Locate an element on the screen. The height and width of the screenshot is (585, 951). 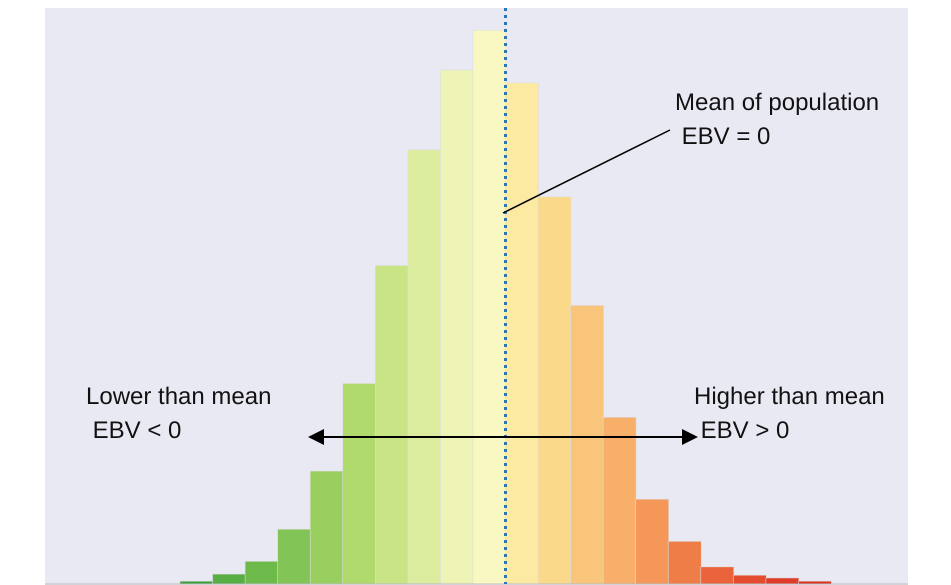
annotation: Mean of population EBV = 0 is located at coordinates (777, 120).